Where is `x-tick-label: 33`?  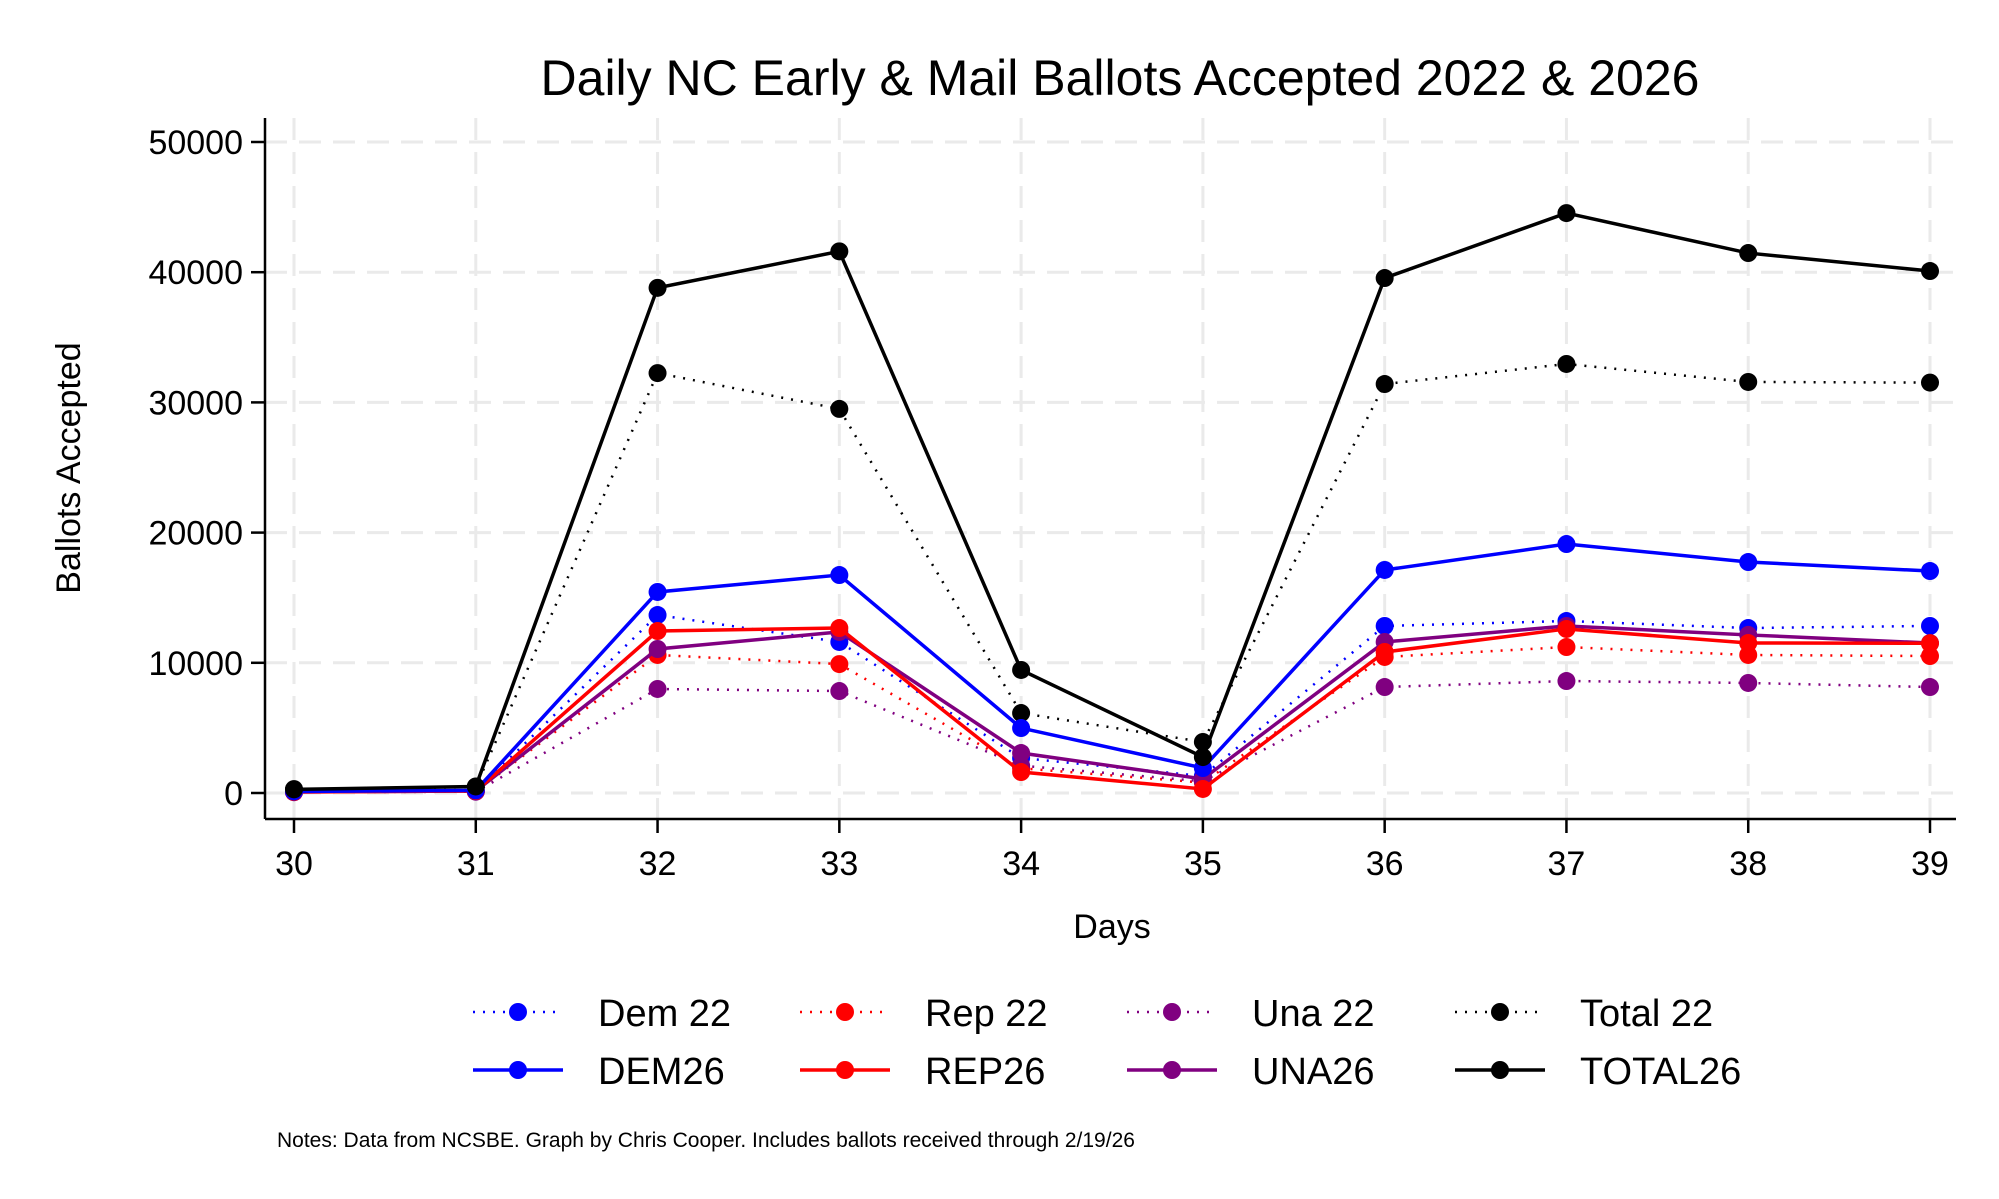 x-tick-label: 33 is located at coordinates (839, 864).